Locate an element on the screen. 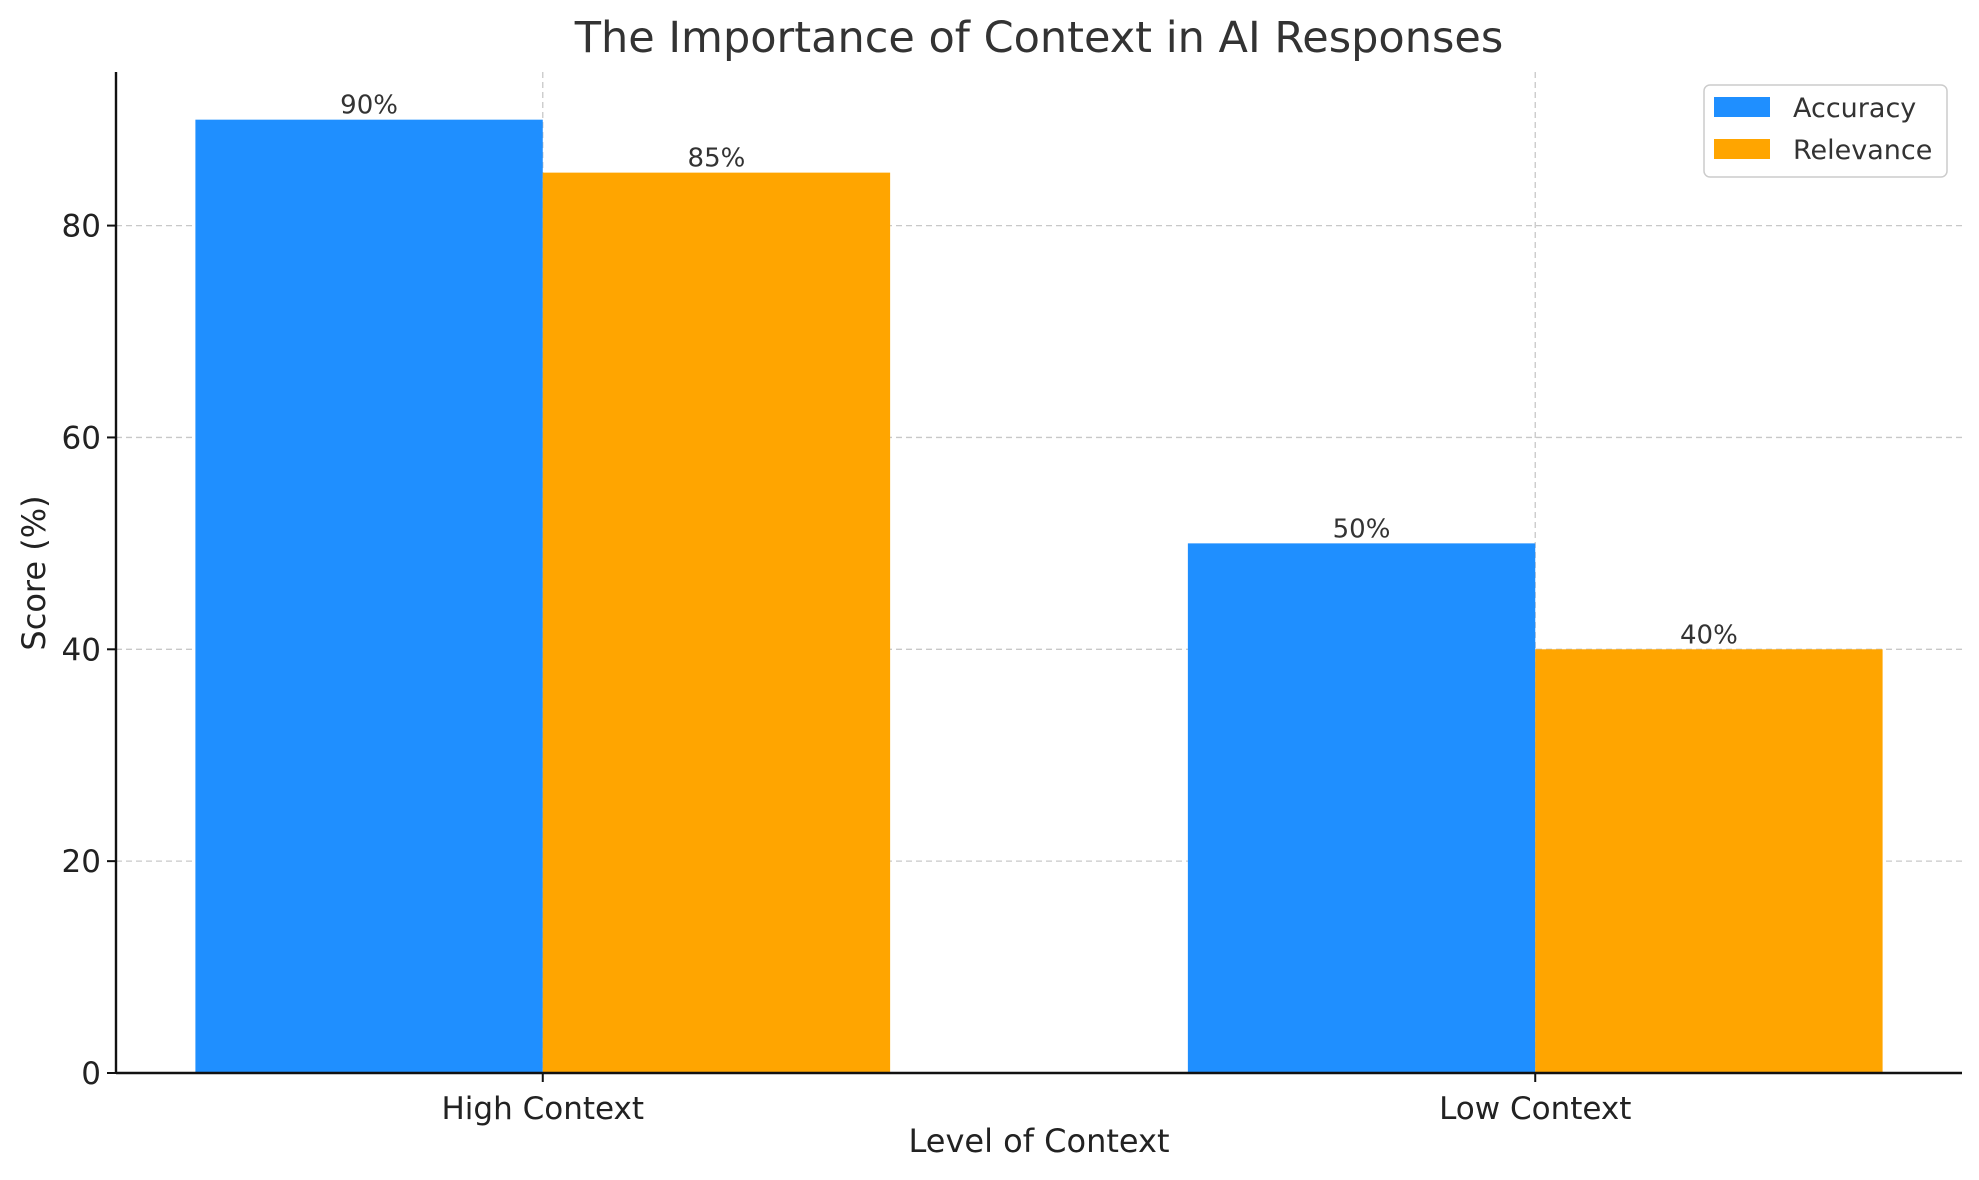 The image size is (1979, 1180). legend: Accuracy Relevance is located at coordinates (1825, 131).